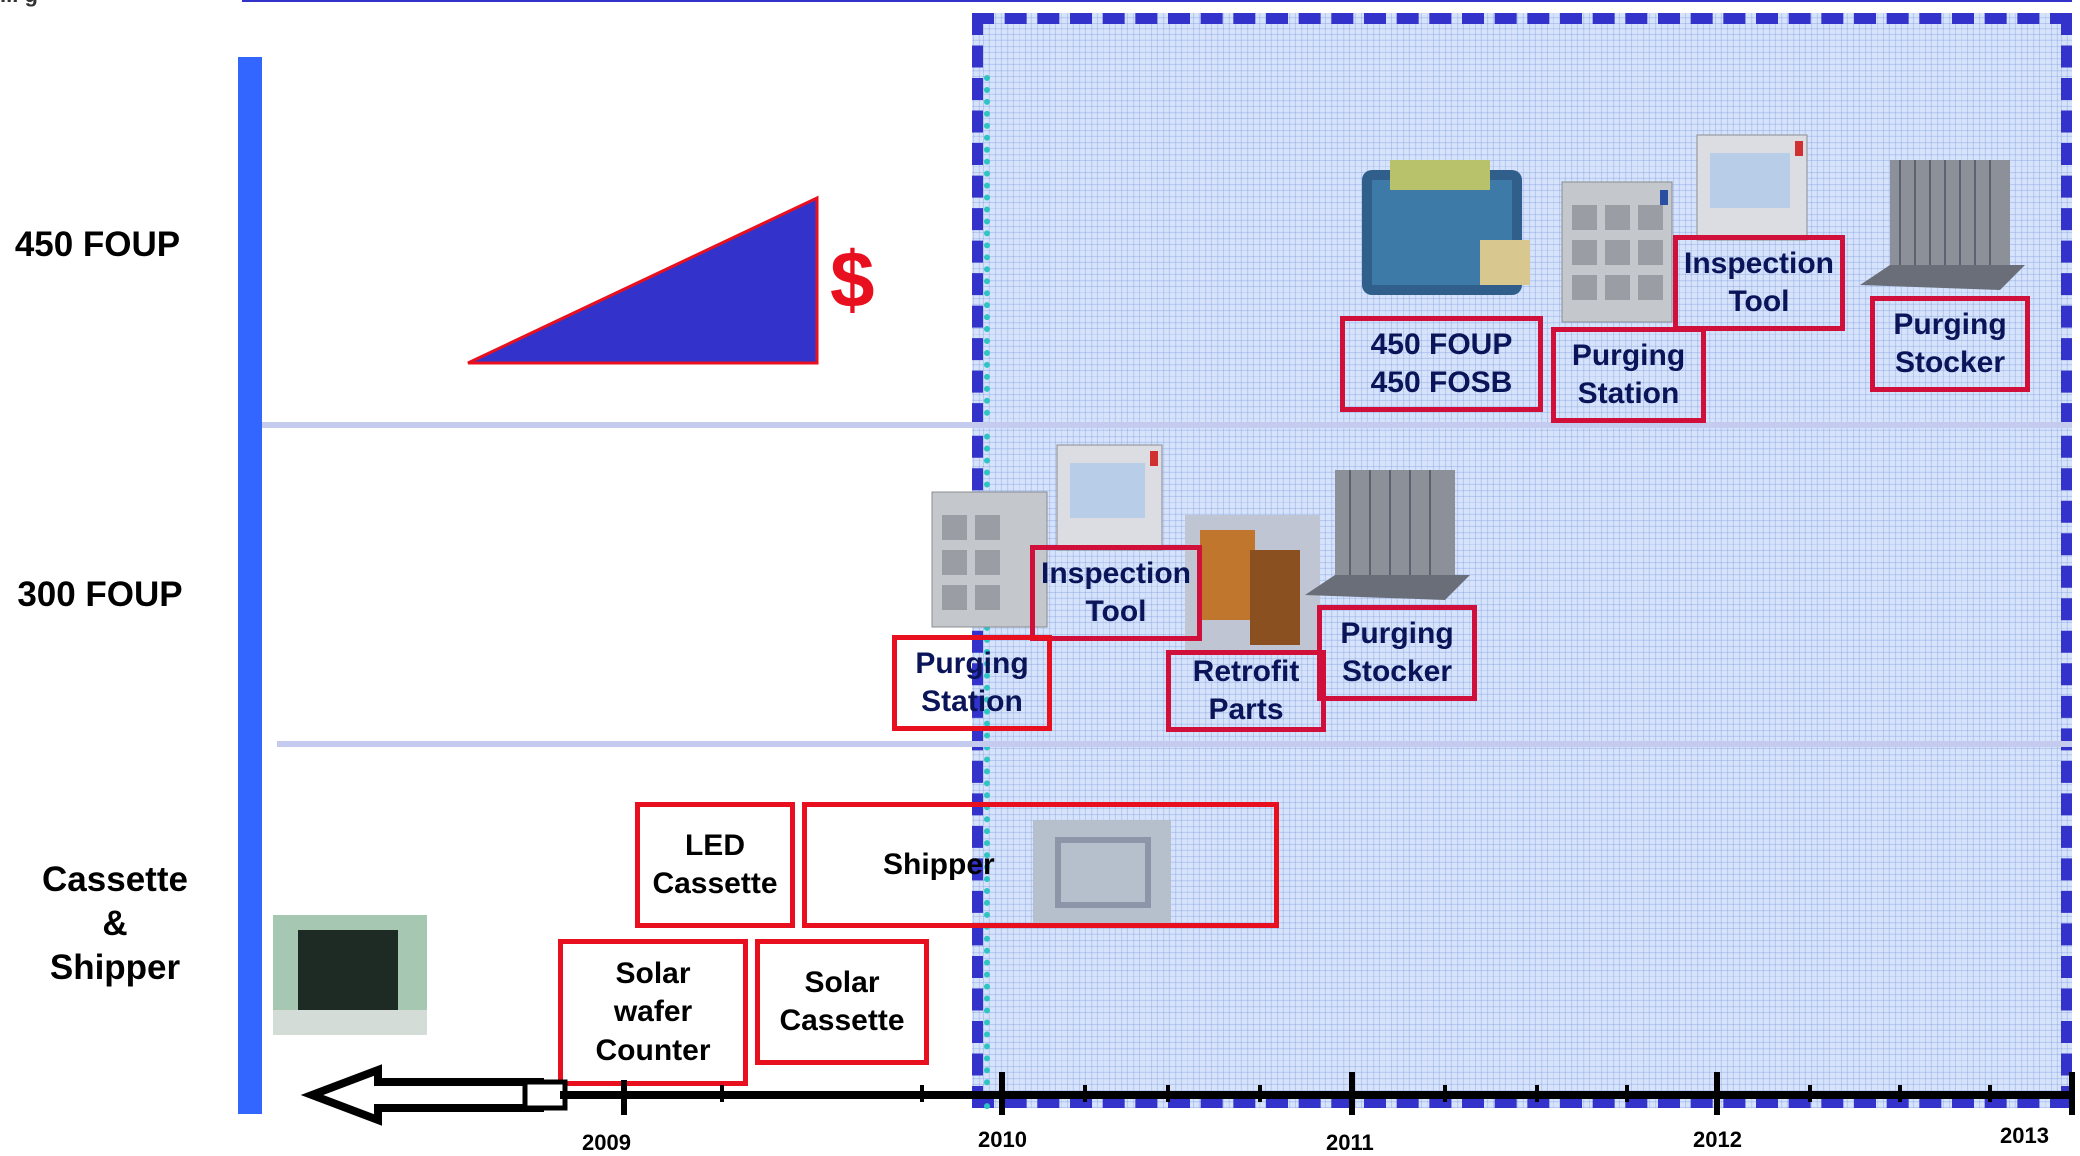 The width and height of the screenshot is (2080, 1156). What do you see at coordinates (1252, 582) in the screenshot?
I see `retrofit-parts-image` at bounding box center [1252, 582].